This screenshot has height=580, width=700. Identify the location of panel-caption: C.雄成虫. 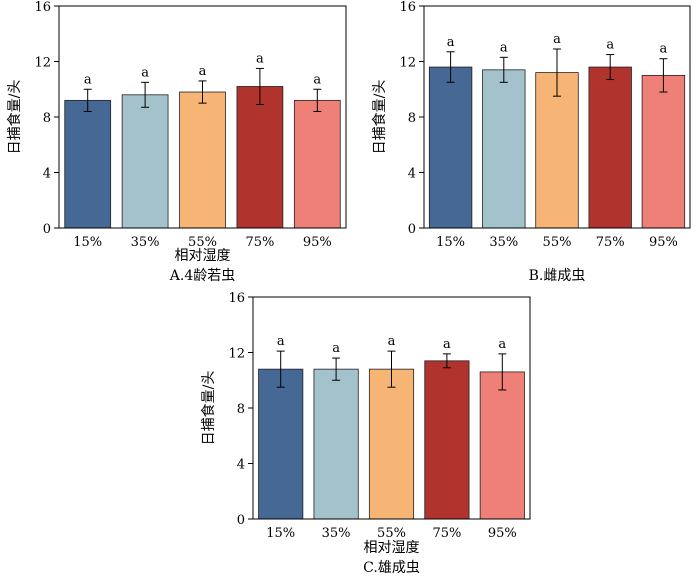
(391, 568).